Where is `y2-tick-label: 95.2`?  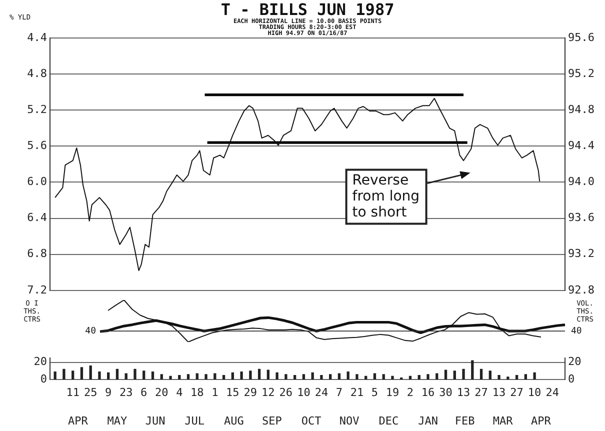
y2-tick-label: 95.2 is located at coordinates (581, 73).